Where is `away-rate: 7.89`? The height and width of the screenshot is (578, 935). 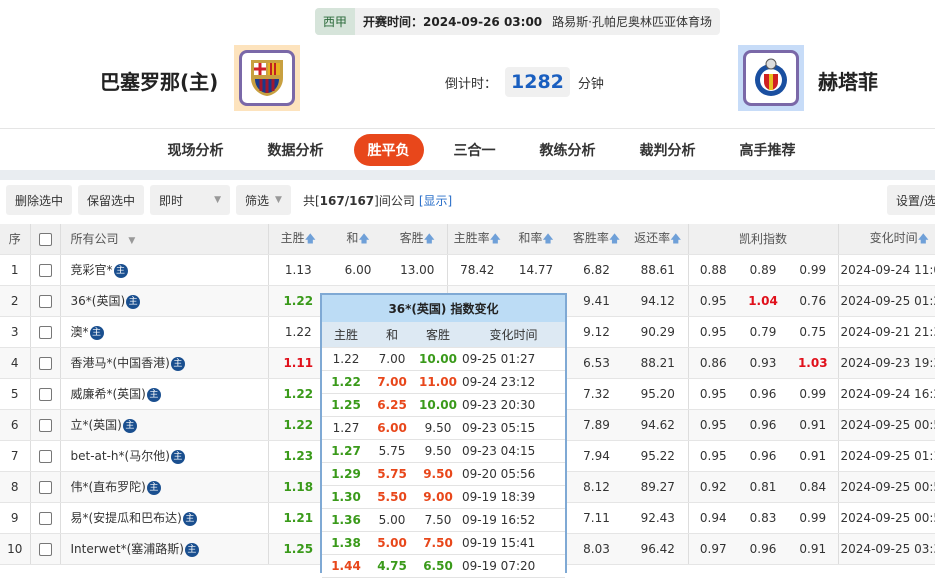
away-rate: 7.89 is located at coordinates (596, 425).